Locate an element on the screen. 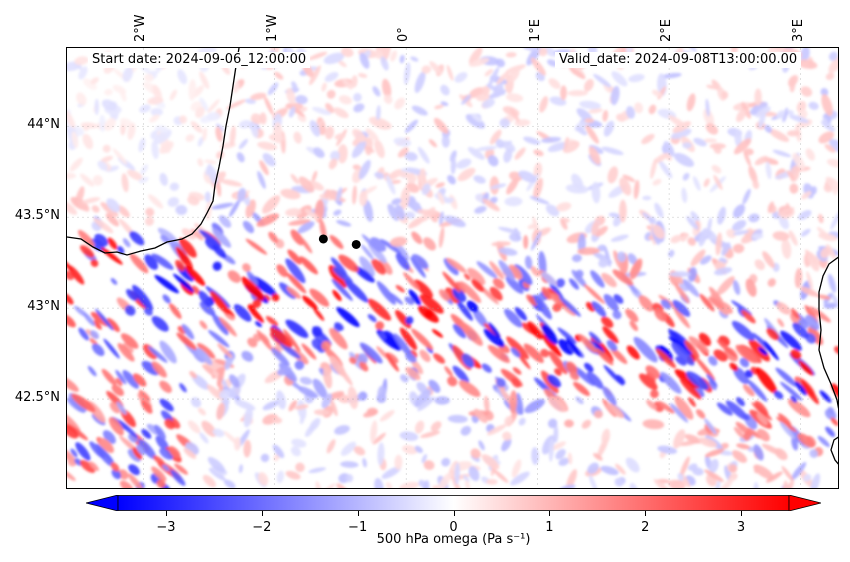  lat-tick-label: 42.5°N is located at coordinates (37, 398).